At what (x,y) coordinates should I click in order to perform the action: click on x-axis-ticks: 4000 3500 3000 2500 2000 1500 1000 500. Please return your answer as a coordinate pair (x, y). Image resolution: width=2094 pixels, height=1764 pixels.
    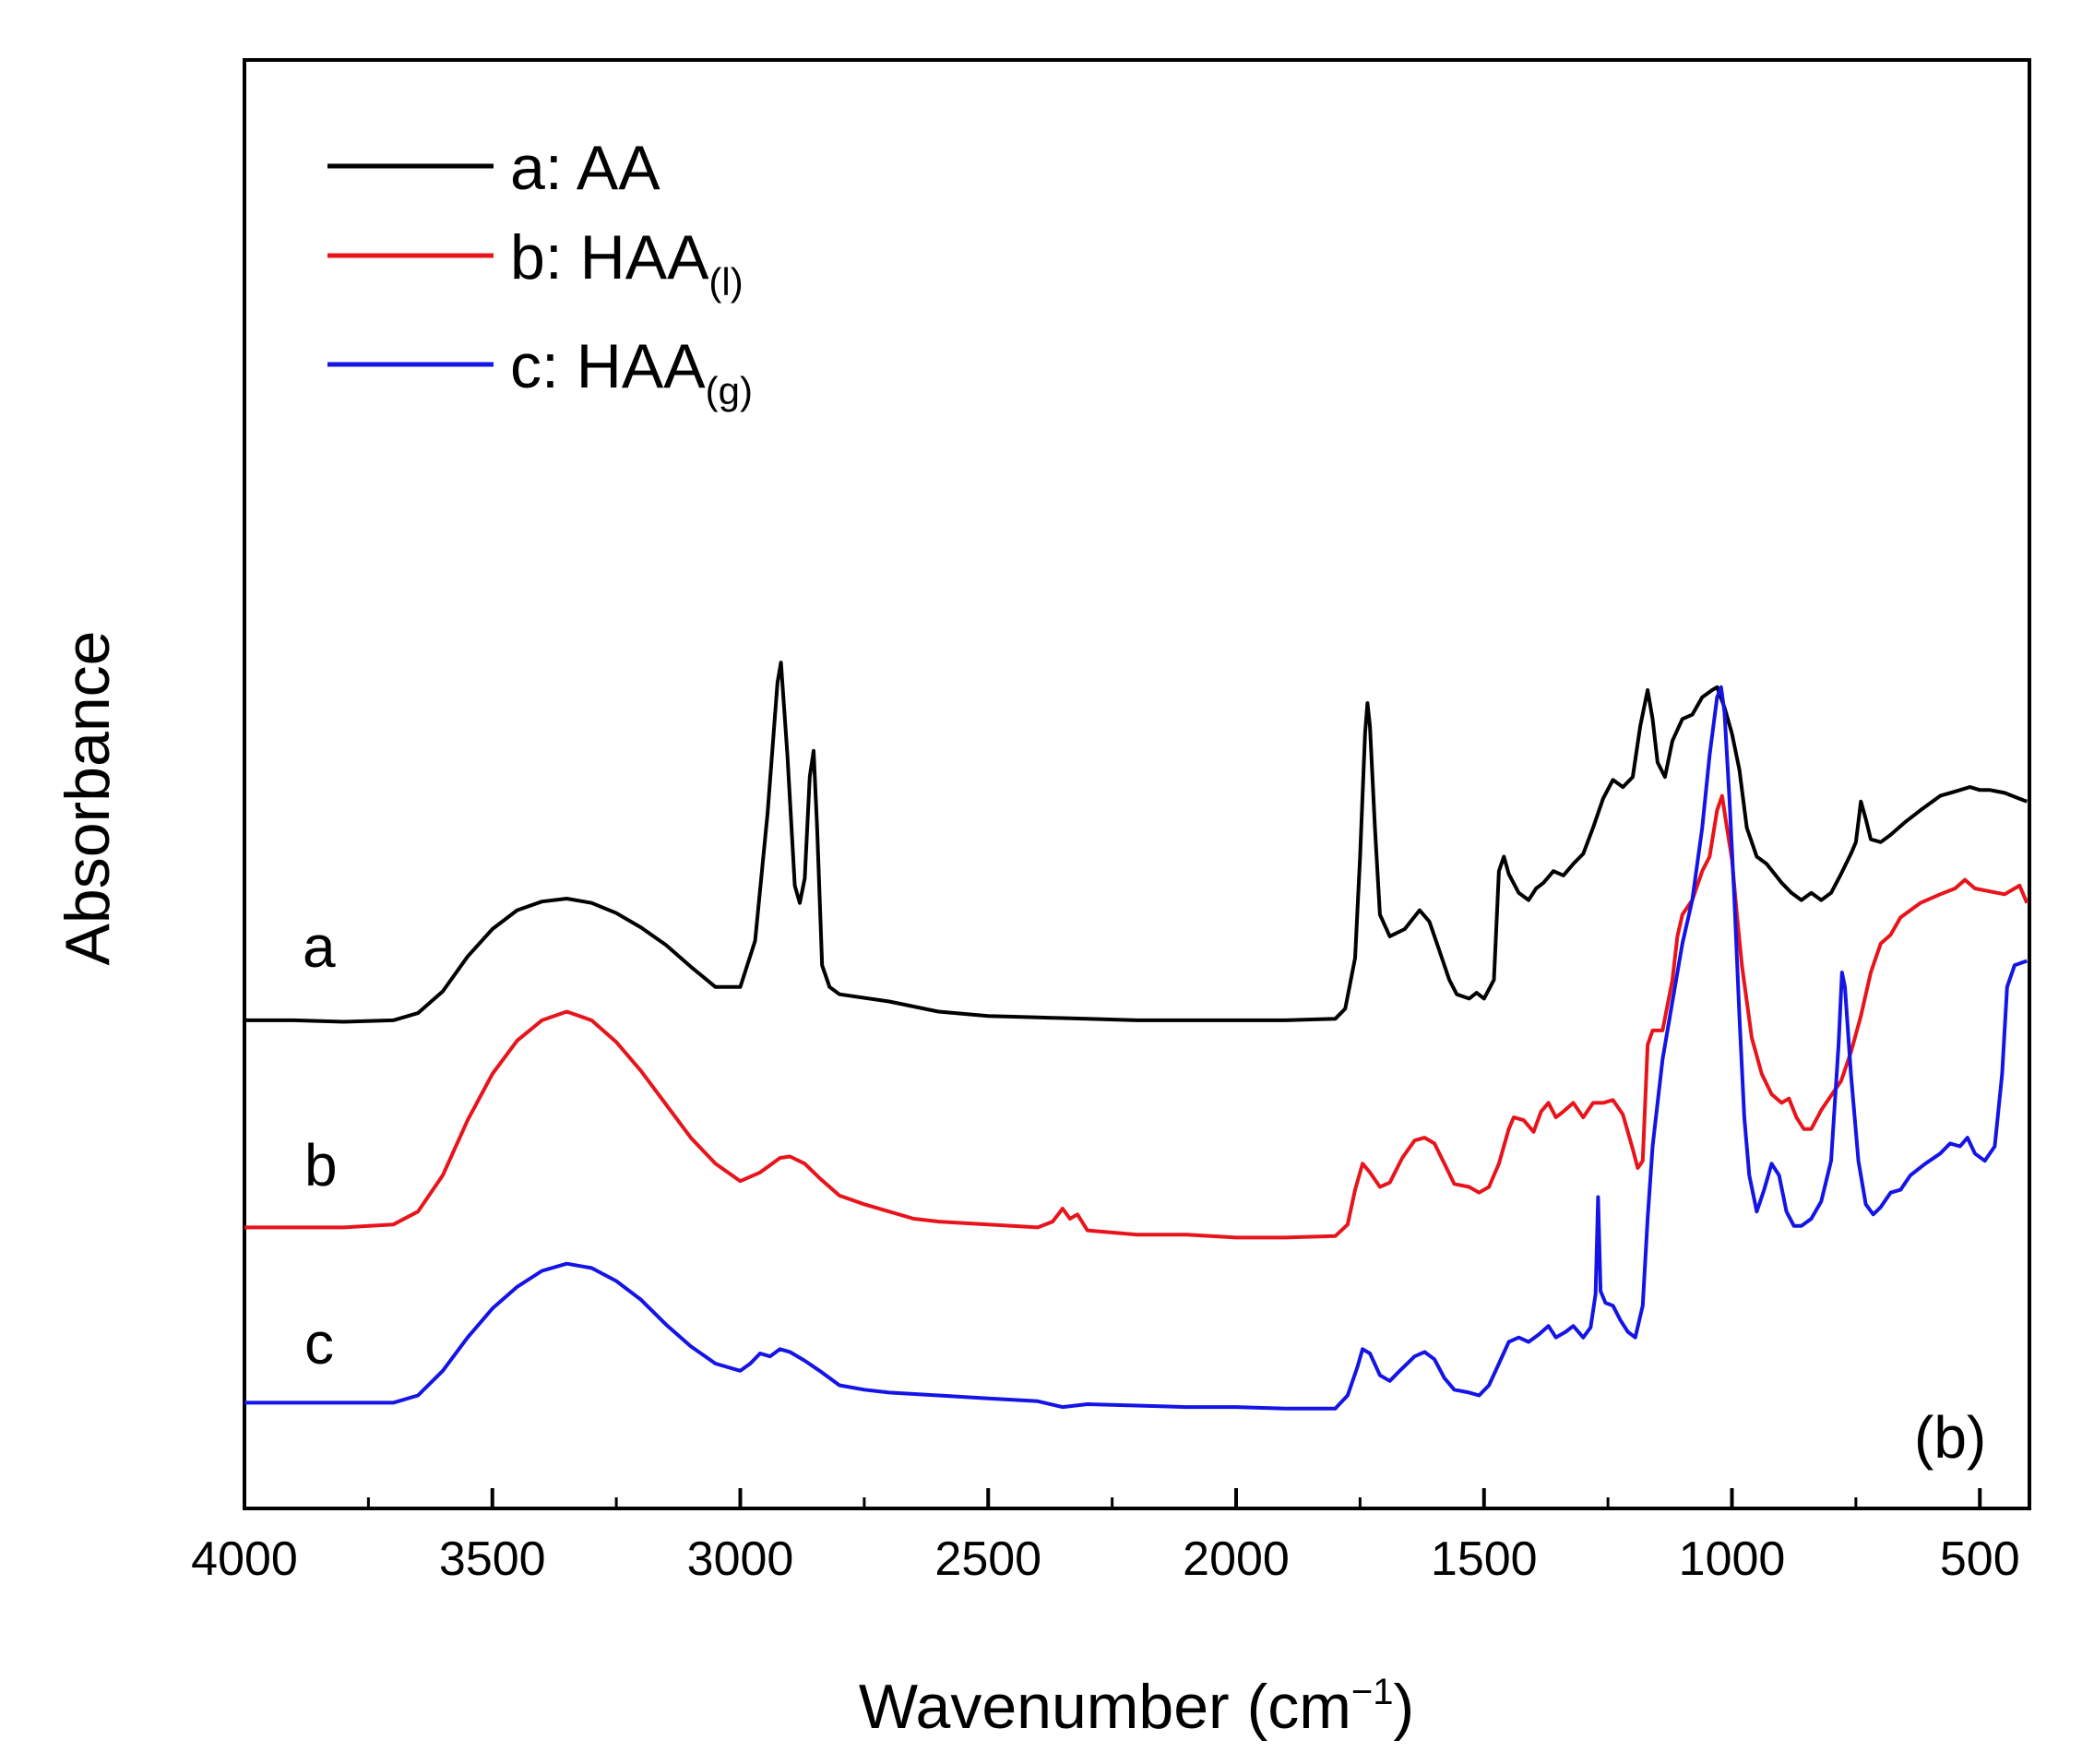
    Looking at the image, I should click on (1105, 1537).